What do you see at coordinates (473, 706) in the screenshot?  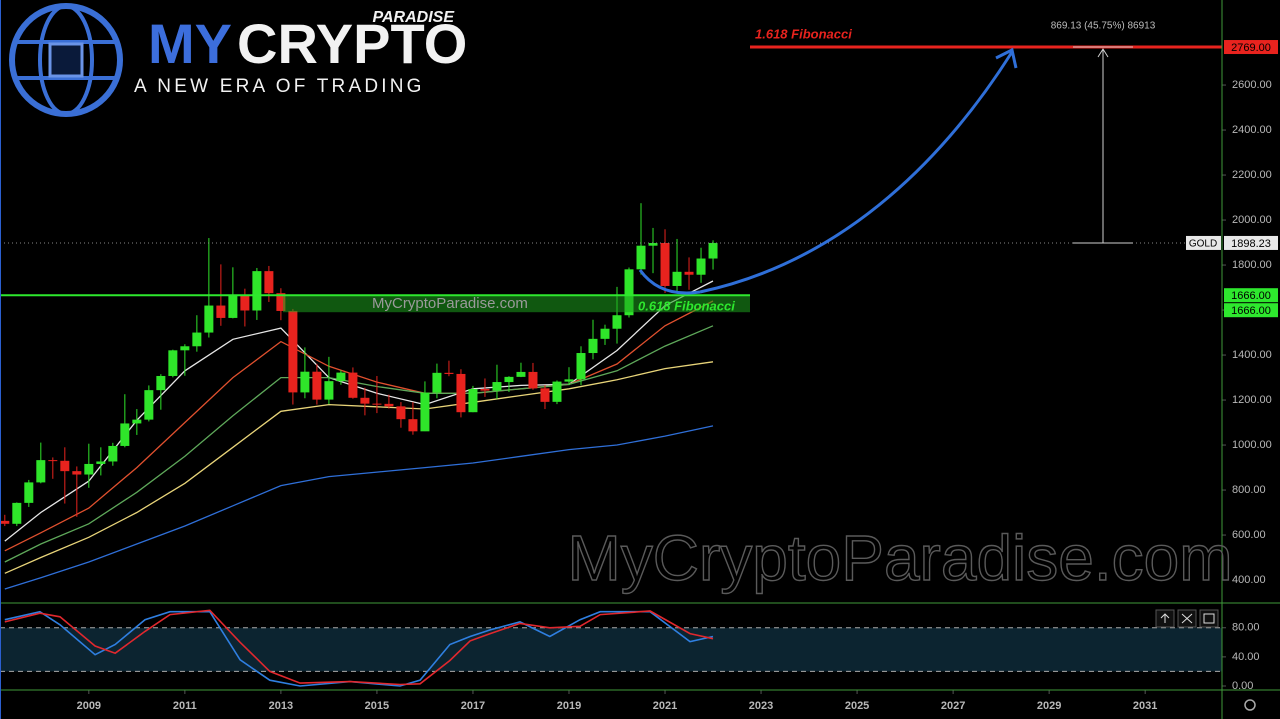 I see `x-tick-label: 2017` at bounding box center [473, 706].